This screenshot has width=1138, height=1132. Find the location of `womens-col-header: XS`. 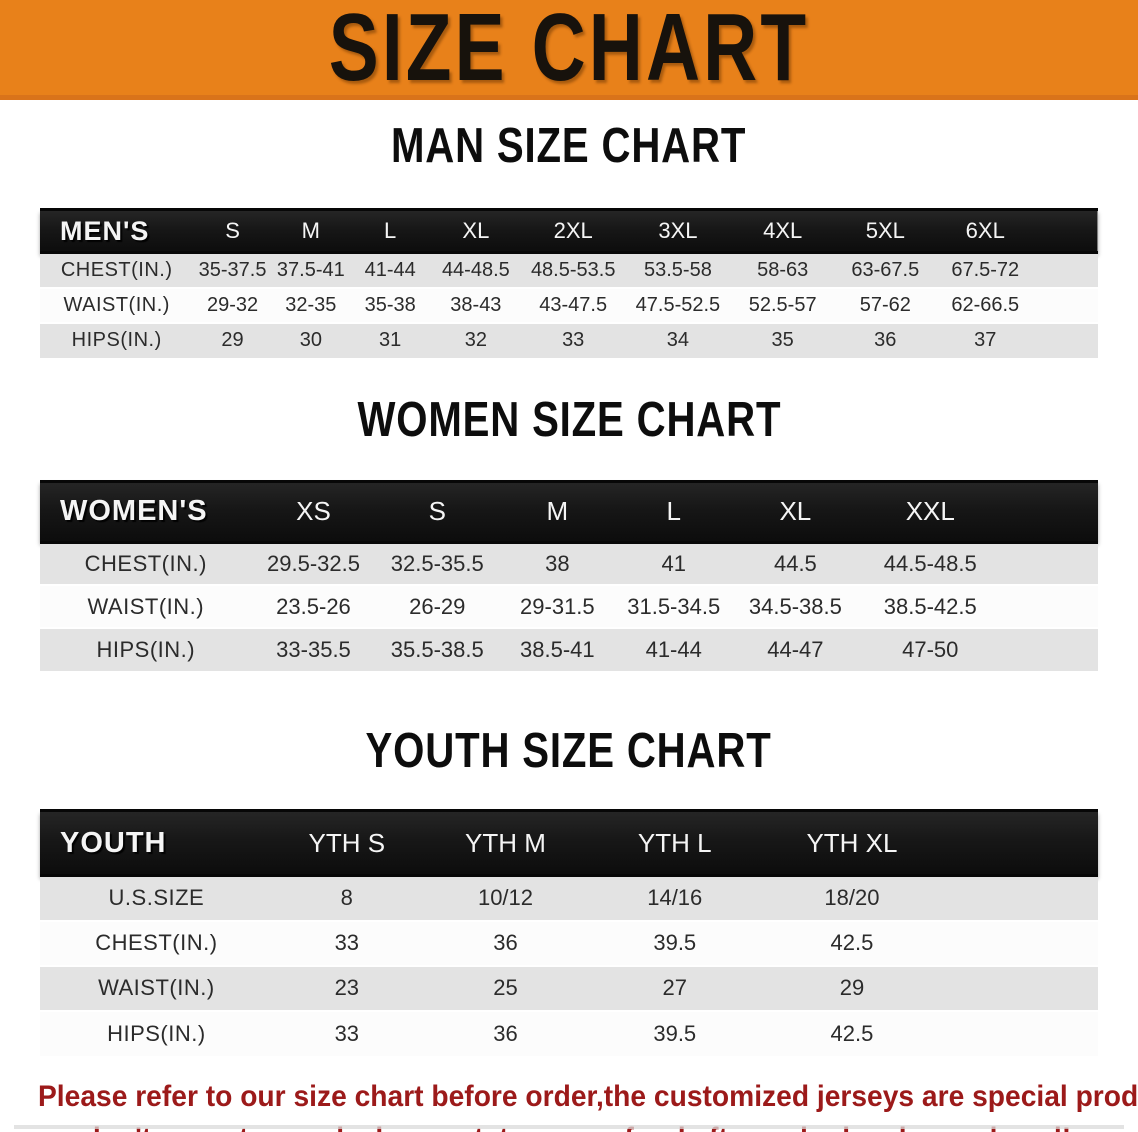

womens-col-header: XS is located at coordinates (313, 511).